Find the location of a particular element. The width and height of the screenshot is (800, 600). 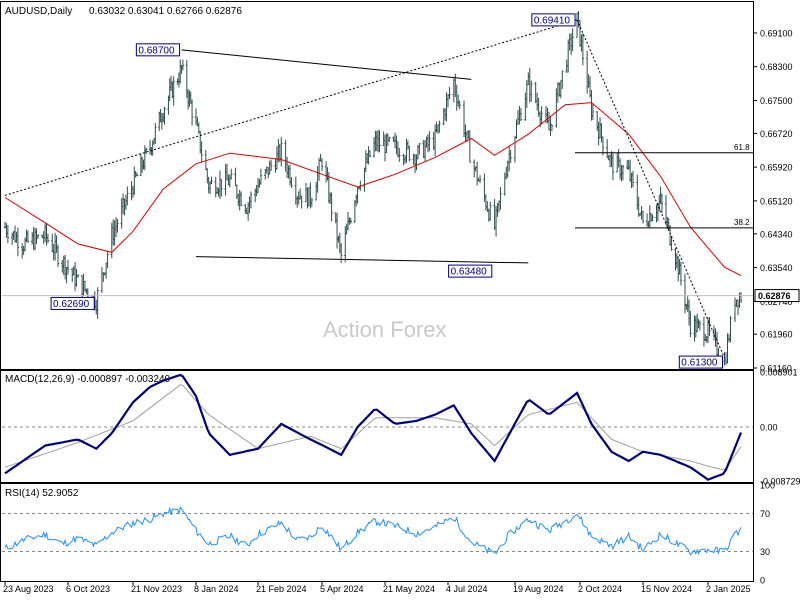

watermark: Action Forex is located at coordinates (385, 329).